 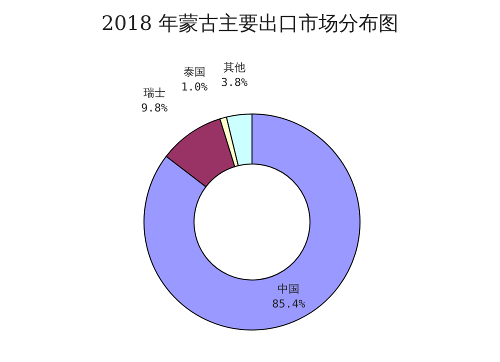 What do you see at coordinates (194, 87) in the screenshot?
I see `data-label: 1.0%` at bounding box center [194, 87].